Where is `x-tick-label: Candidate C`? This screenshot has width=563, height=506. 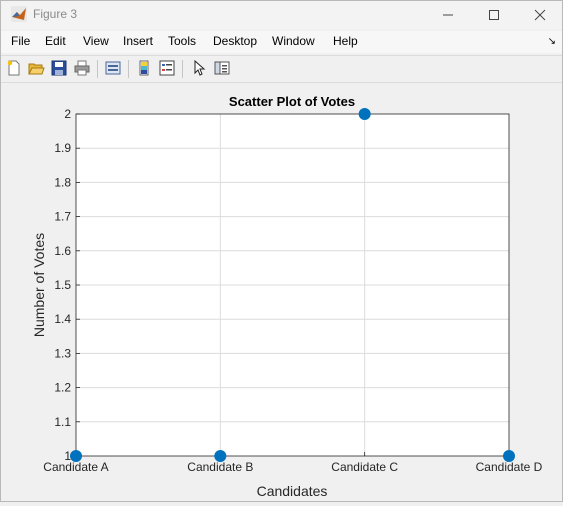 x-tick-label: Candidate C is located at coordinates (364, 467).